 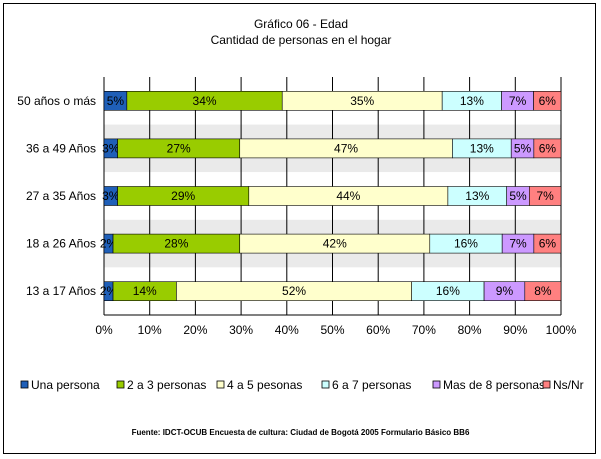 I want to click on data-label: 27%, so click(x=179, y=148).